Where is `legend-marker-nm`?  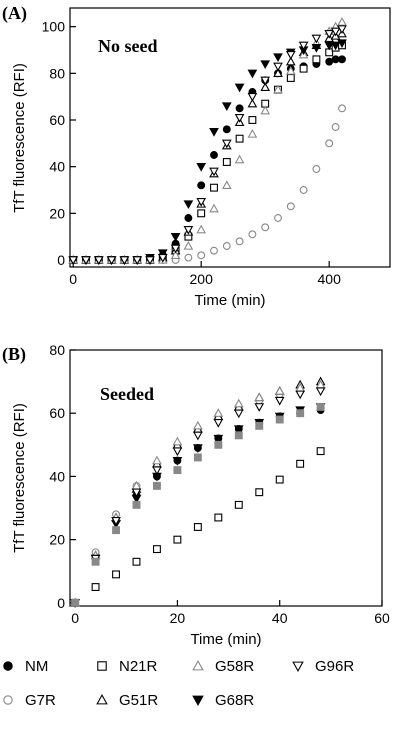
legend-marker-nm is located at coordinates (8, 666).